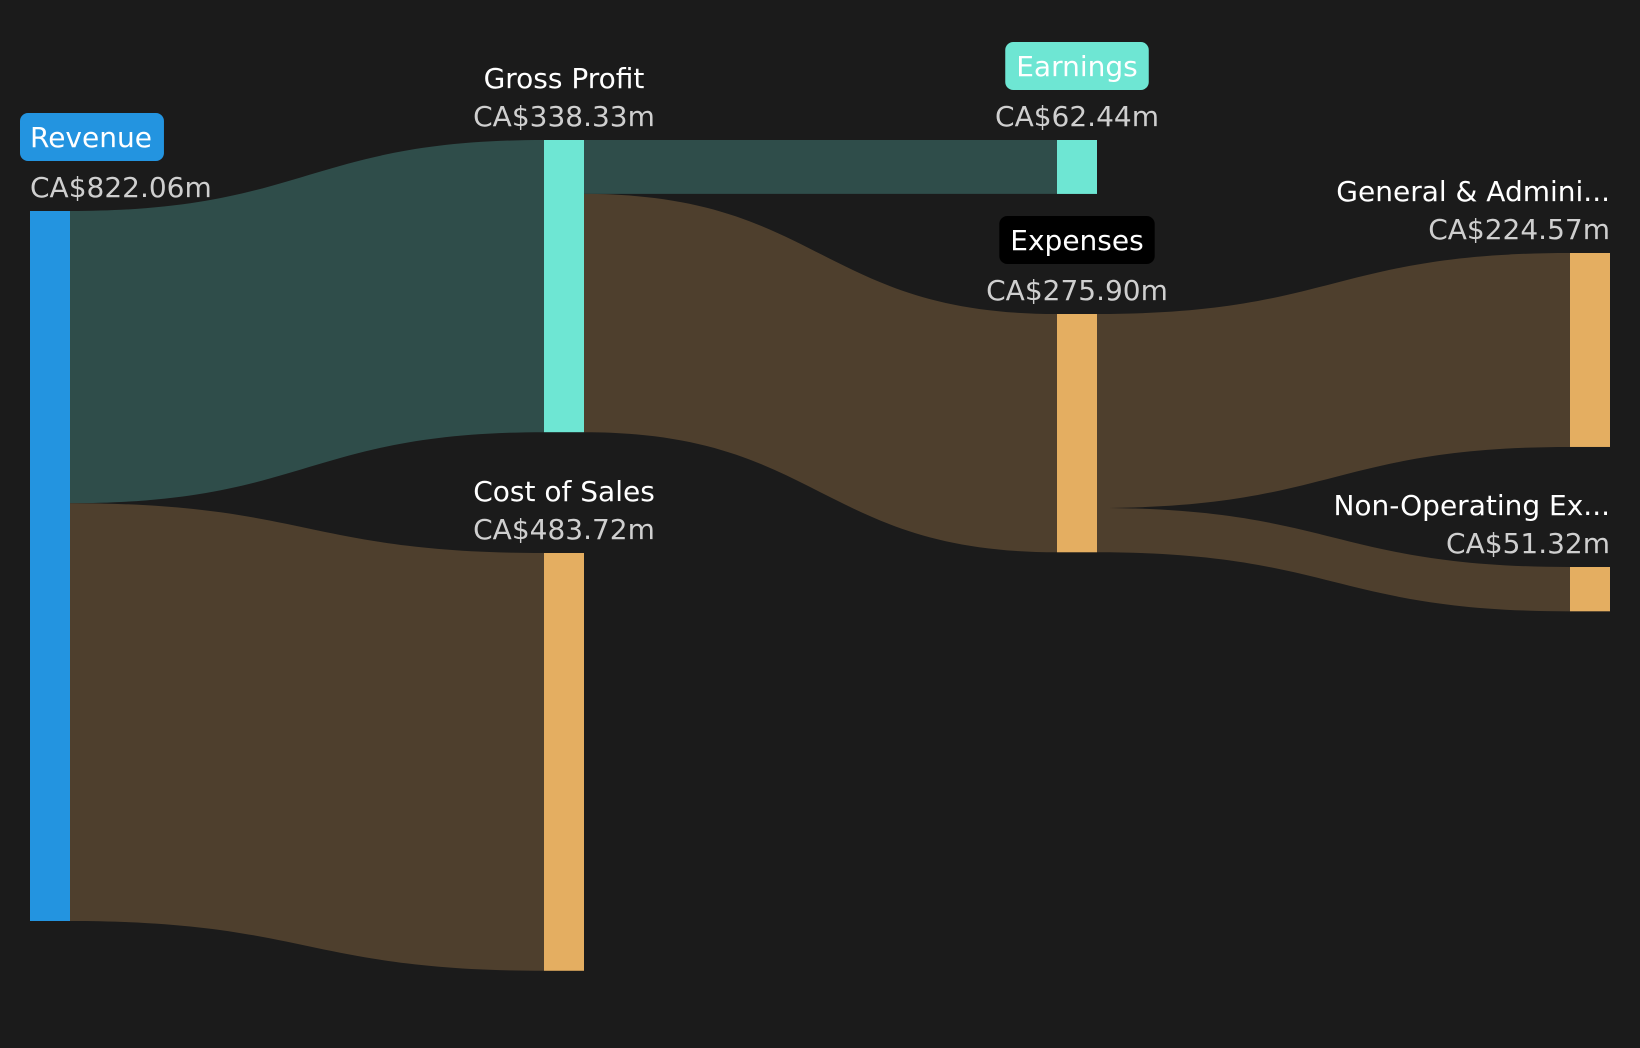 This screenshot has width=1640, height=1048. What do you see at coordinates (564, 491) in the screenshot?
I see `node-label-cost_of_sales: Cost of Sales` at bounding box center [564, 491].